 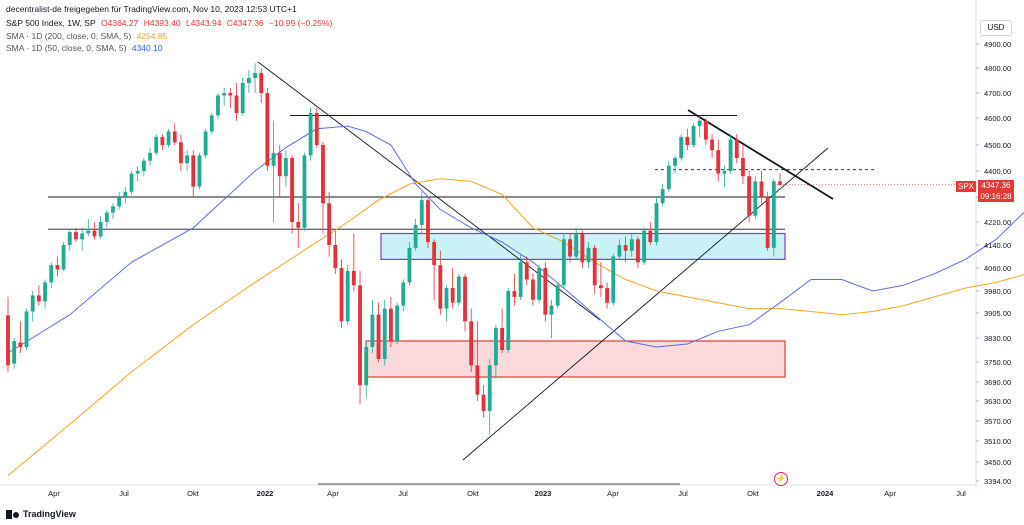 I want to click on price-tag-value-box: 4347.36 09:16:28, so click(x=996, y=191).